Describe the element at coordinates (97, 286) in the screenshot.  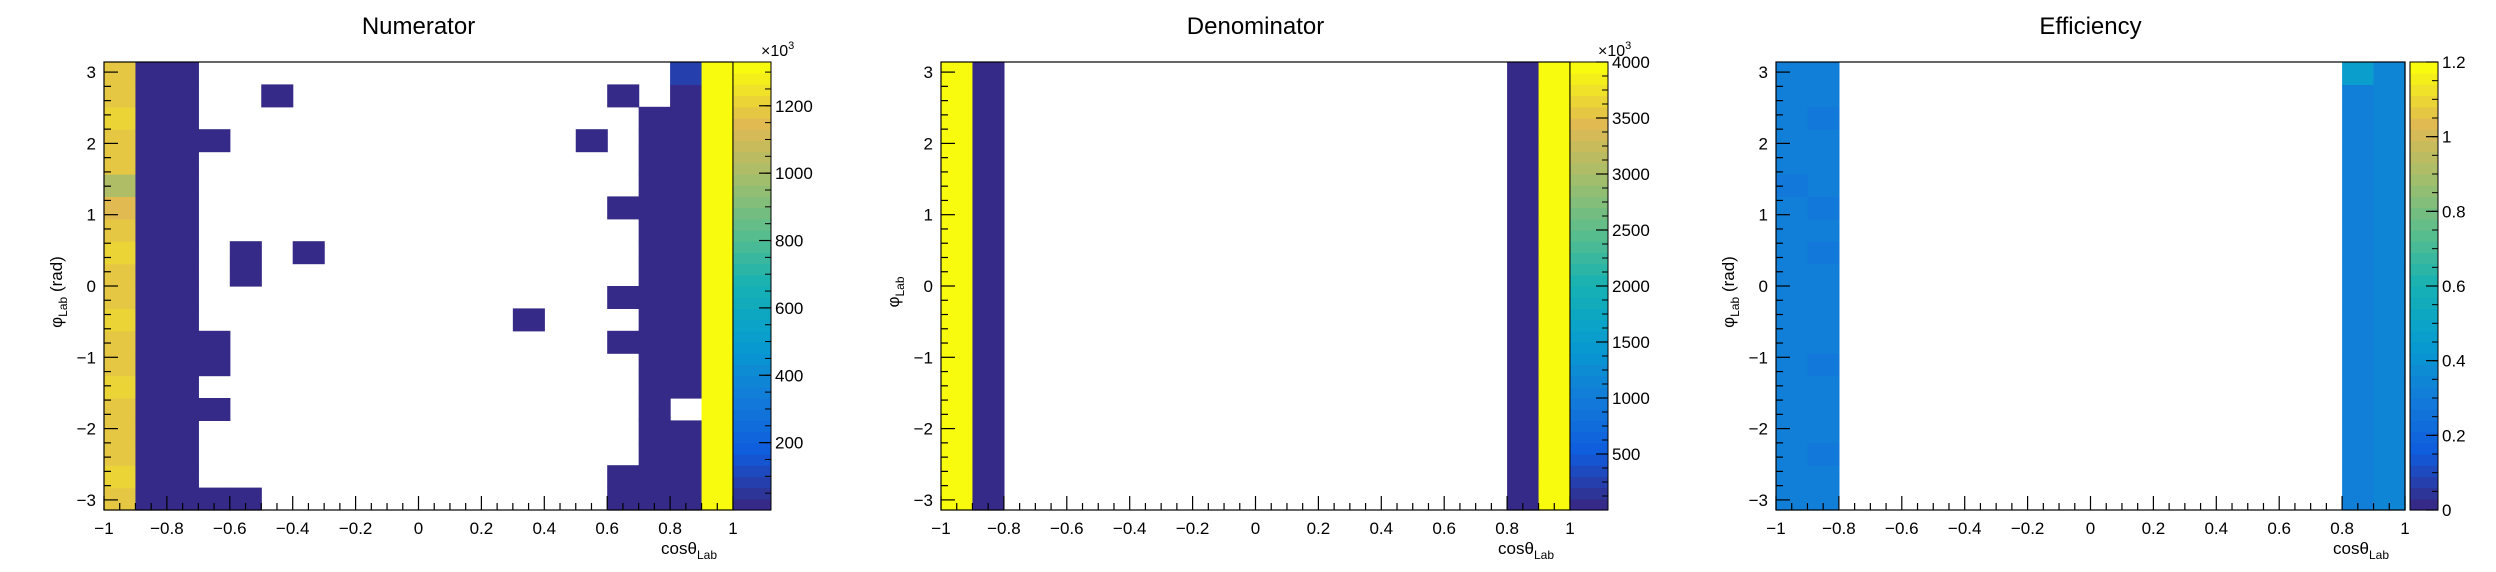
I see `y-axis: −3 −2 −1 0 1 2 3` at that location.